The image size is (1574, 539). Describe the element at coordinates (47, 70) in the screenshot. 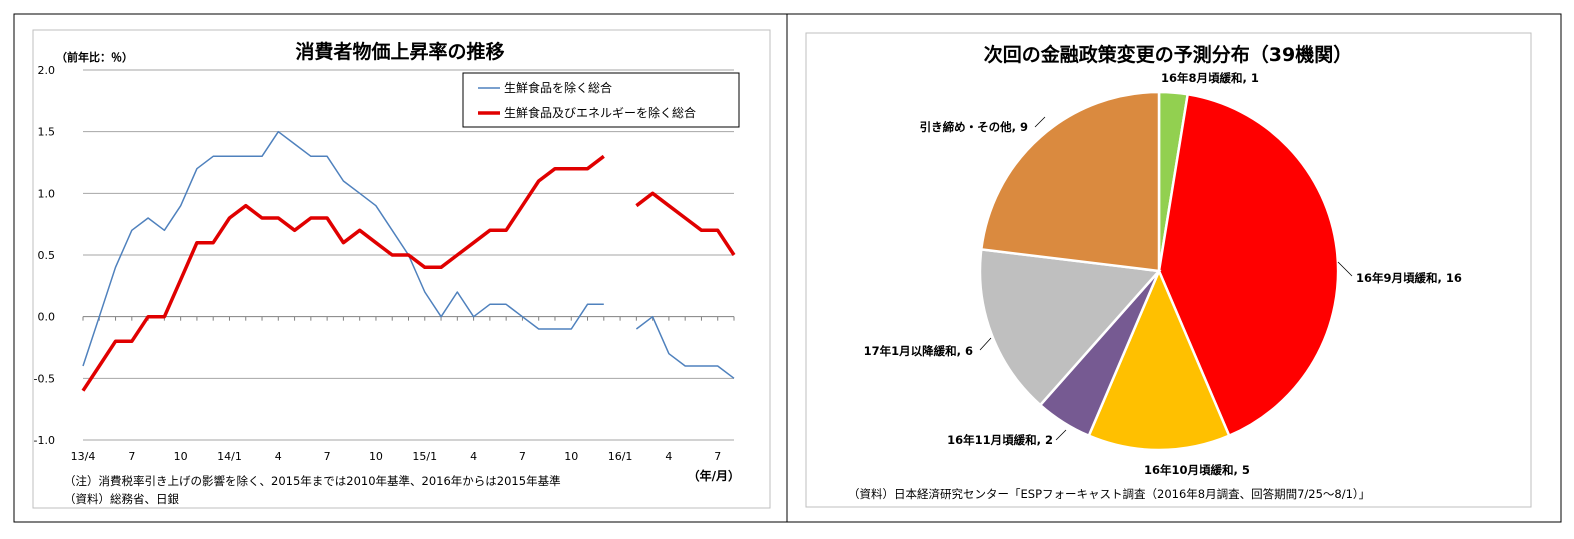

I see `y-tick-label: 2.0` at that location.